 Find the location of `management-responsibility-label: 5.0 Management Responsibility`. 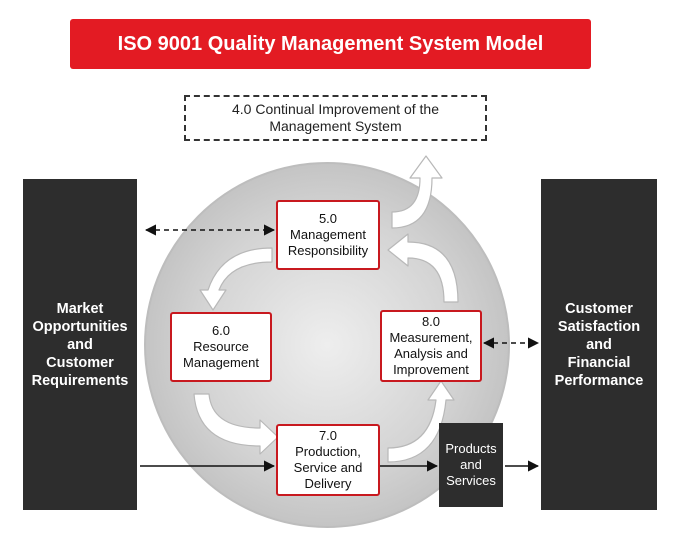

management-responsibility-label: 5.0 Management Responsibility is located at coordinates (328, 234).